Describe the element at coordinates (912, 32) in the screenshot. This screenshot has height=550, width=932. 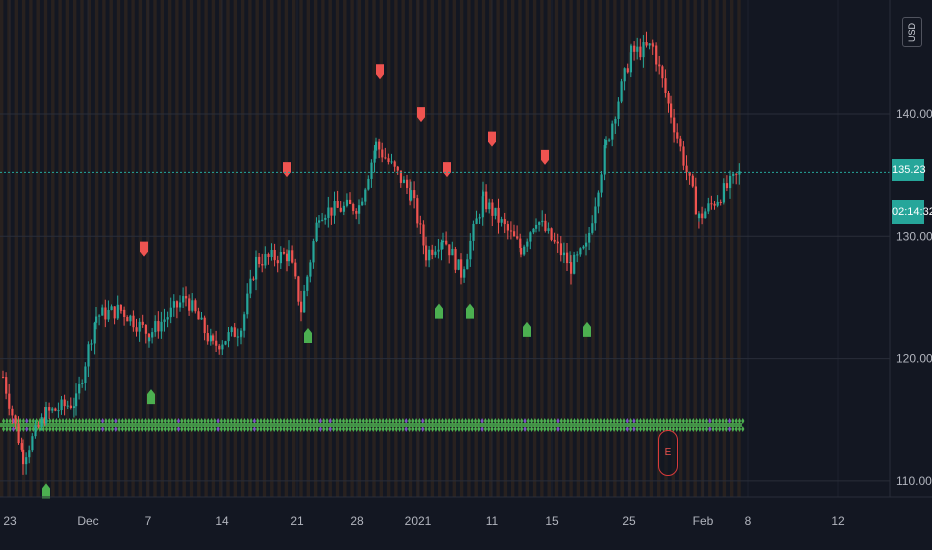
I see `currency-label: USD` at that location.